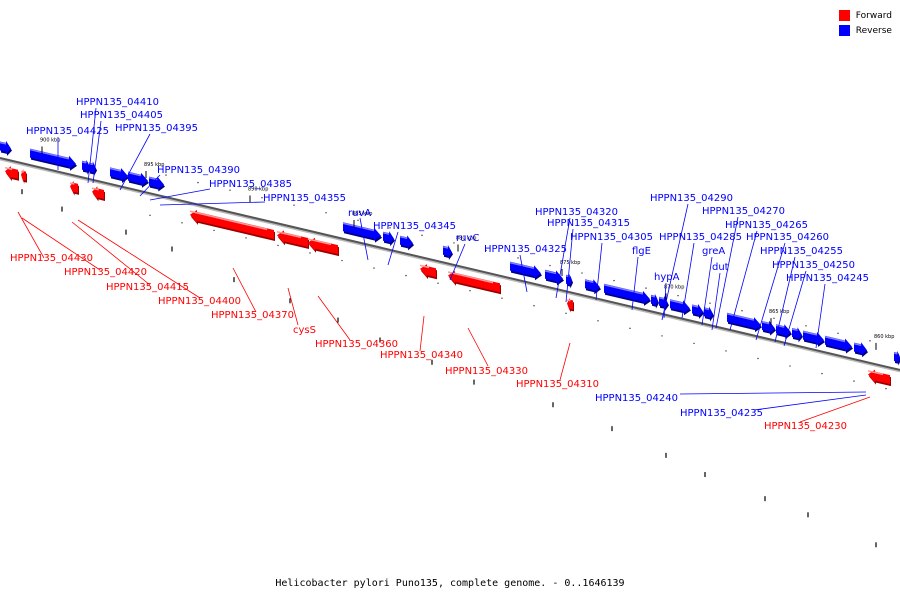  Describe the element at coordinates (844, 15) in the screenshot. I see `forward-swatch` at that location.